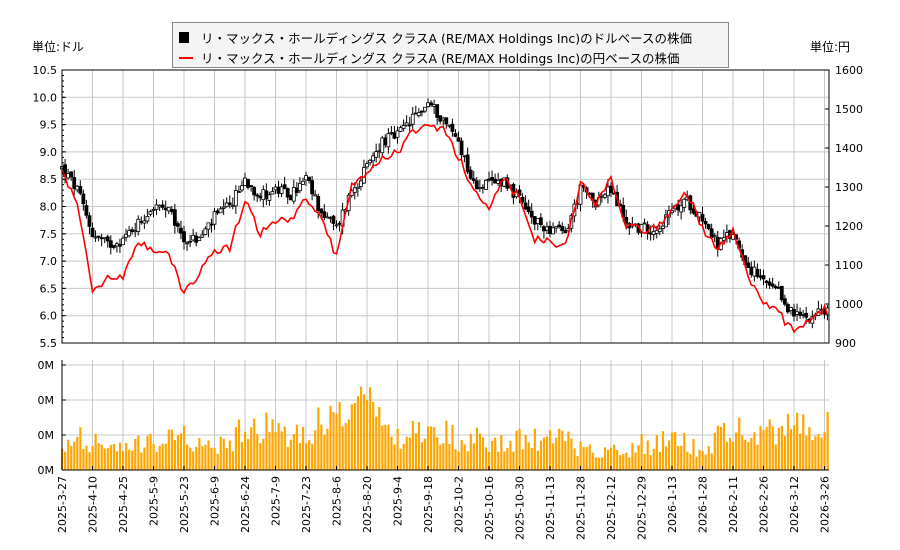 The height and width of the screenshot is (550, 900). I want to click on x-tick-label: 2025-10-16, so click(489, 508).